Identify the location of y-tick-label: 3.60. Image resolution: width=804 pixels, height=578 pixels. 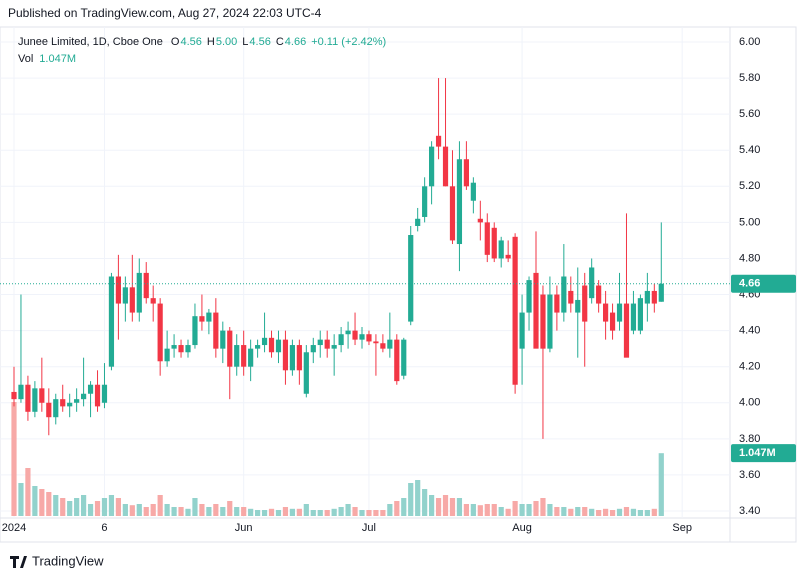
(749, 475).